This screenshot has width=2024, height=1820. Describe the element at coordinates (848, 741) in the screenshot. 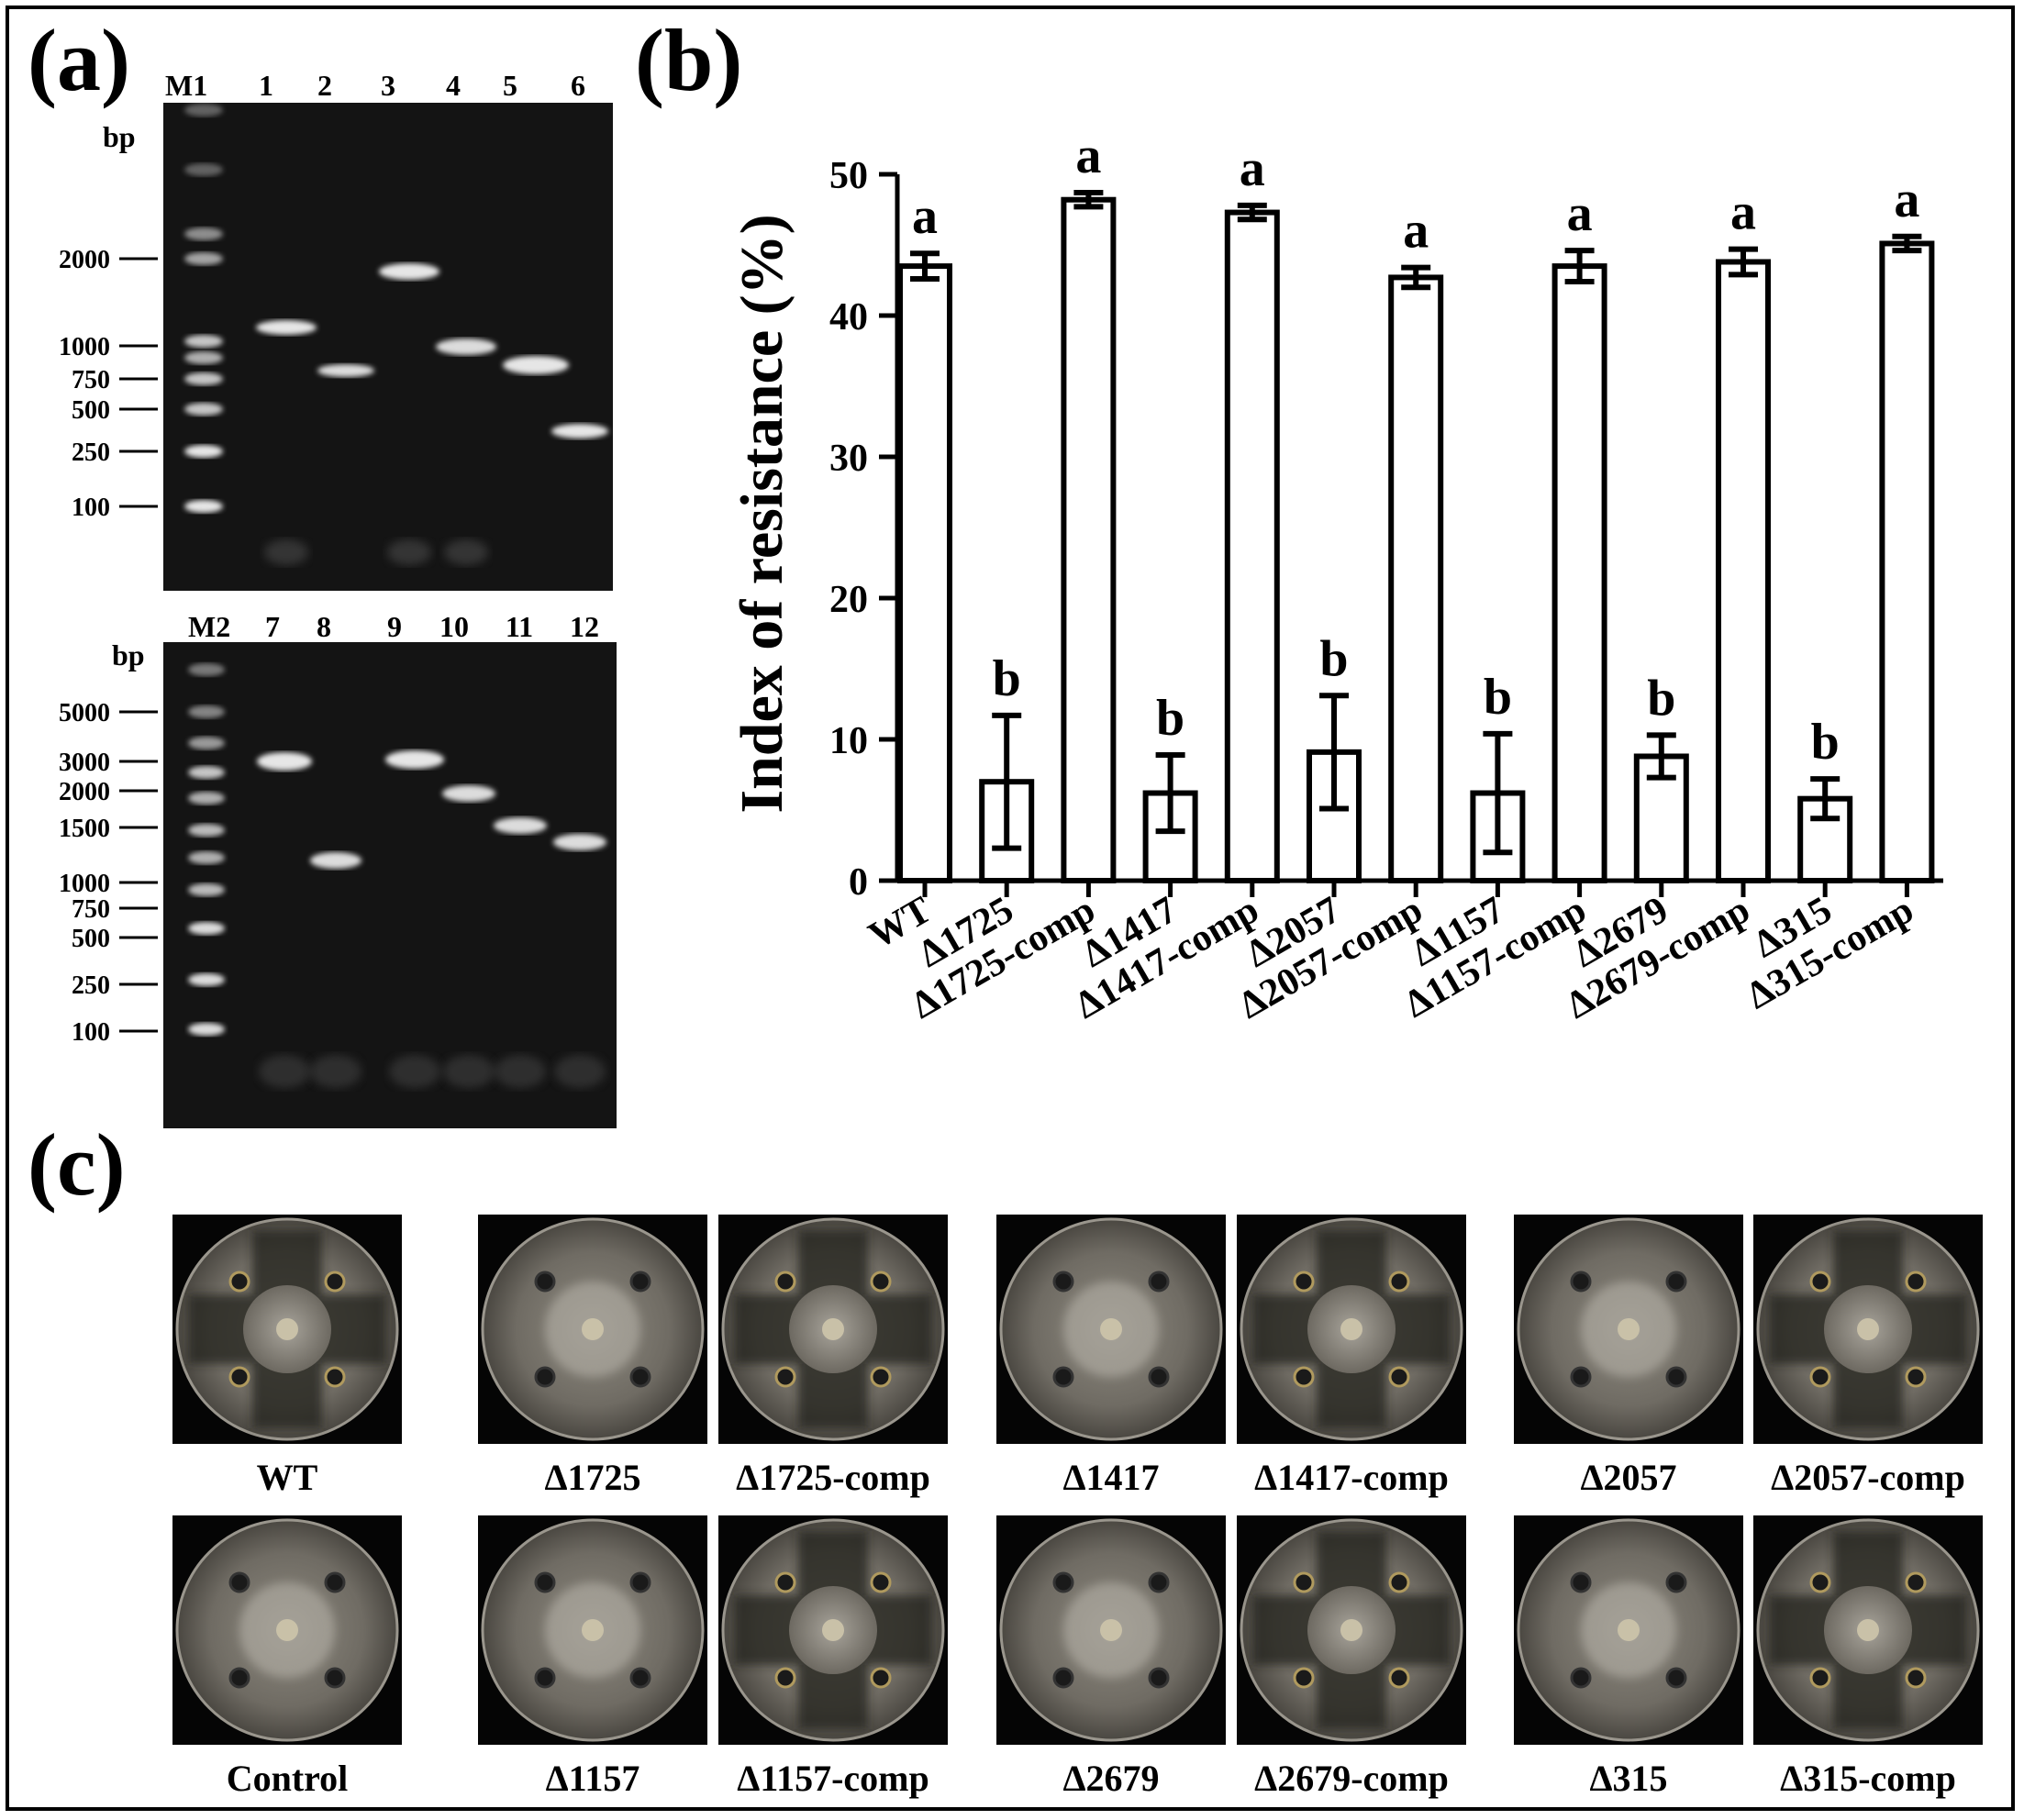

I see `y-tick-label: 10` at that location.